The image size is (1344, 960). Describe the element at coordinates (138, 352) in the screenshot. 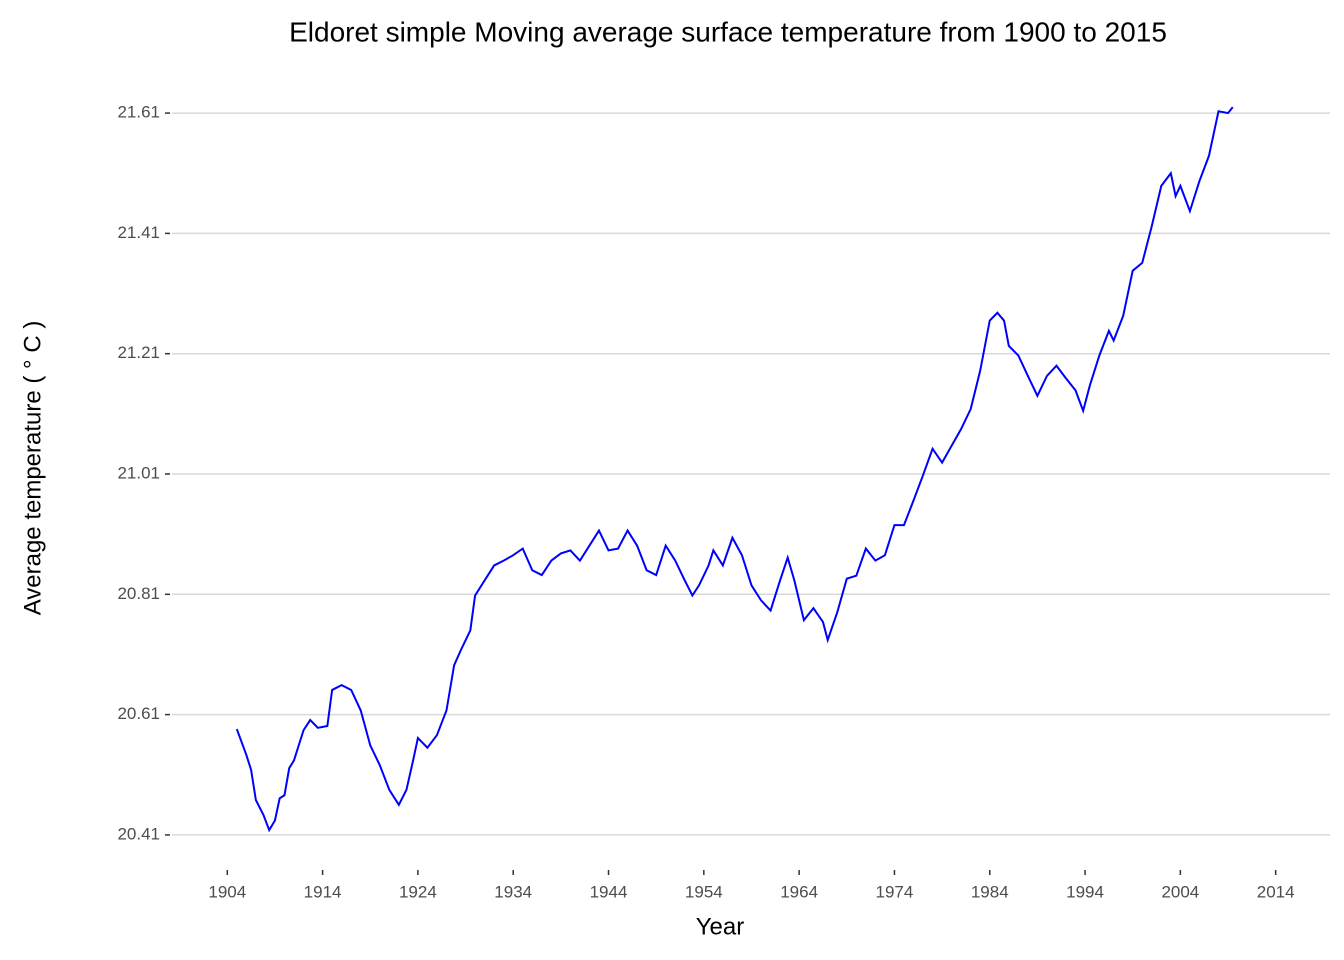

I see `y-tick-label: 21.21` at that location.